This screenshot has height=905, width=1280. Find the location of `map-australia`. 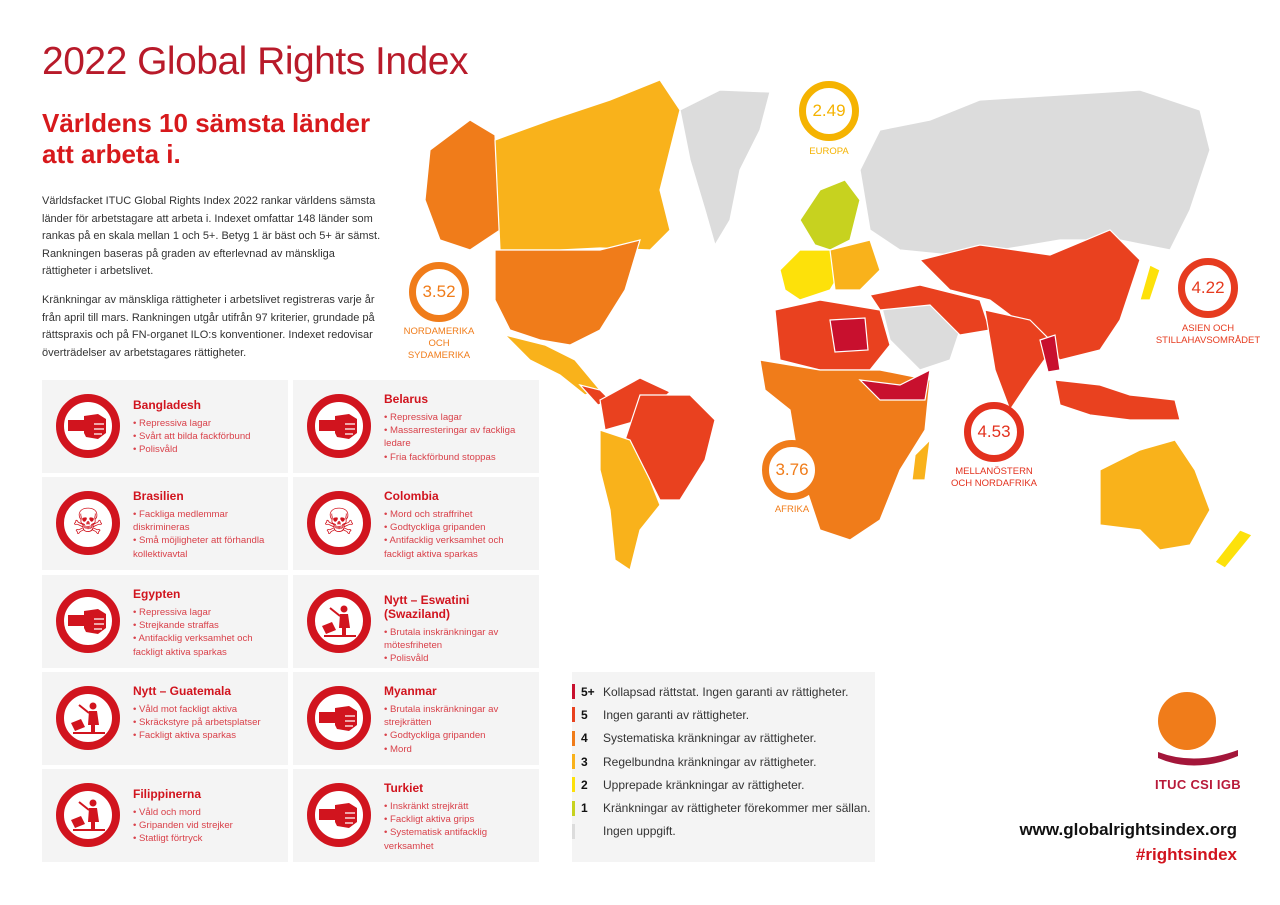

map-australia is located at coordinates (1155, 495).